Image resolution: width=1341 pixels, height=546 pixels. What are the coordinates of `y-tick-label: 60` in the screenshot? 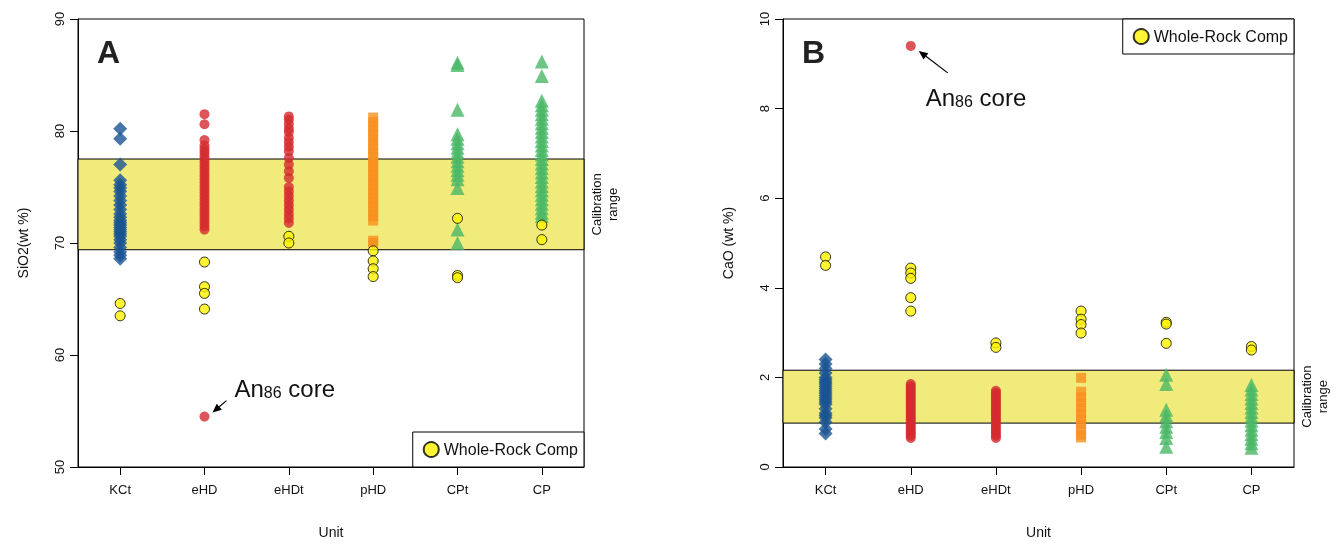 It's located at (59, 355).